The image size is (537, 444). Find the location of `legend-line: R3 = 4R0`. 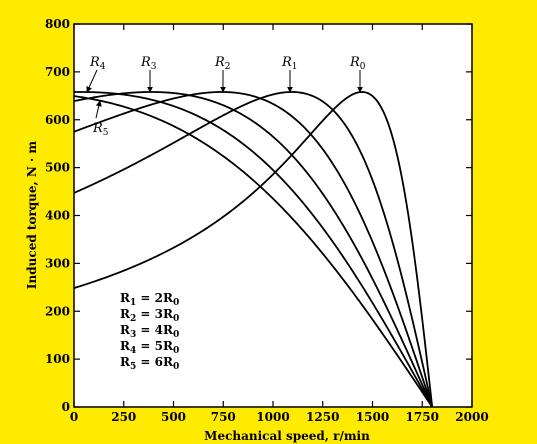

legend-line: R3 = 4R0 is located at coordinates (149, 331).